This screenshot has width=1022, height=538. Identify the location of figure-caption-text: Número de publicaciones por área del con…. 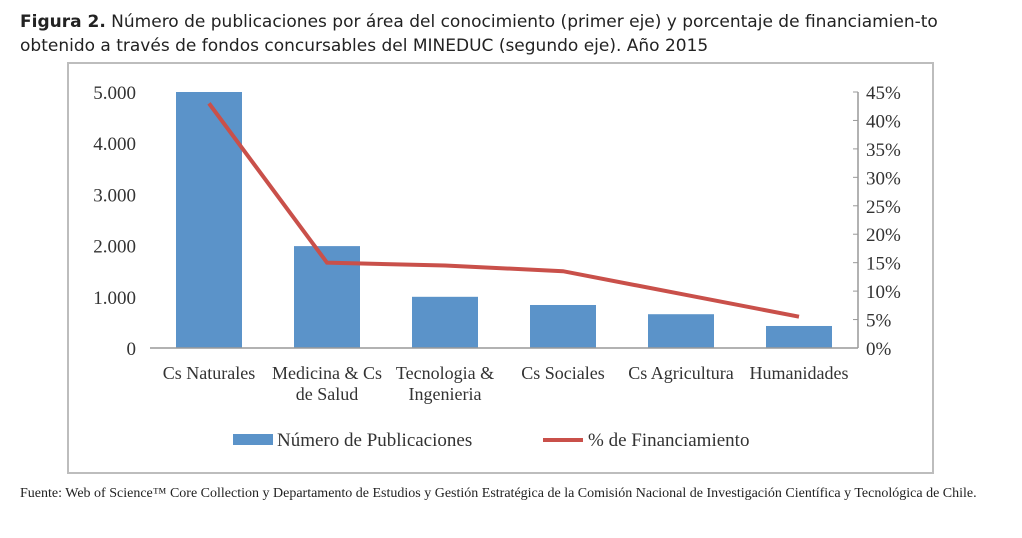
(479, 34).